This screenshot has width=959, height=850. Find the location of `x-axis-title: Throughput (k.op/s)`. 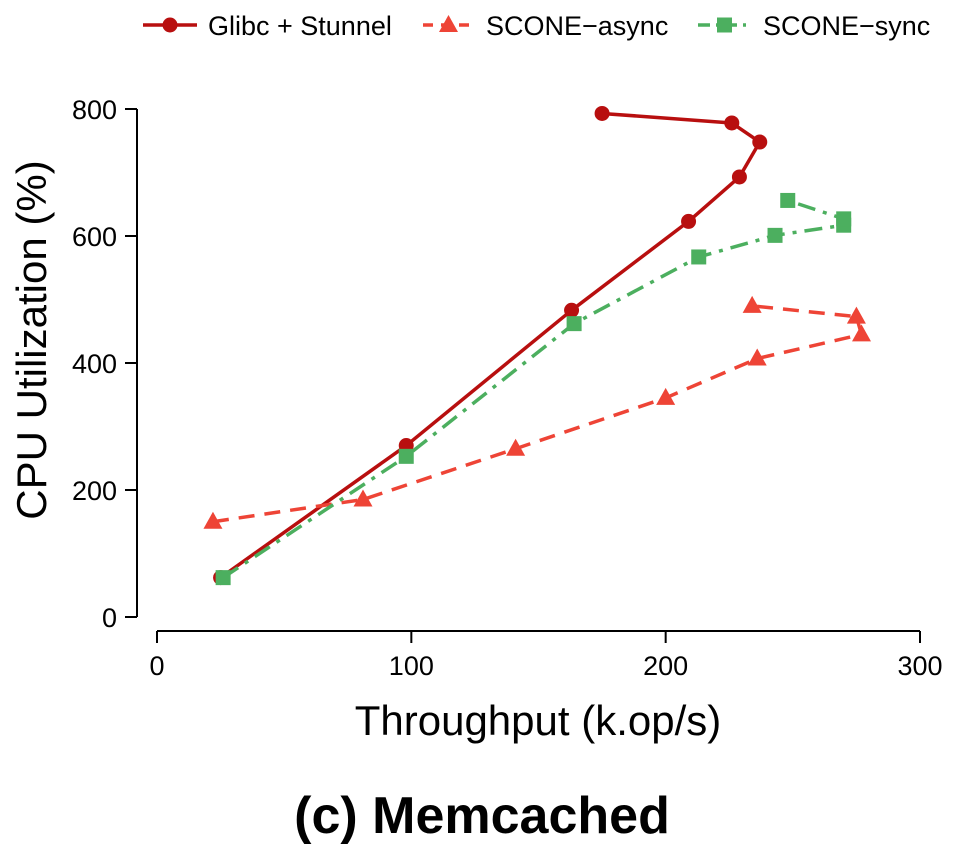

x-axis-title: Throughput (k.op/s) is located at coordinates (538, 720).